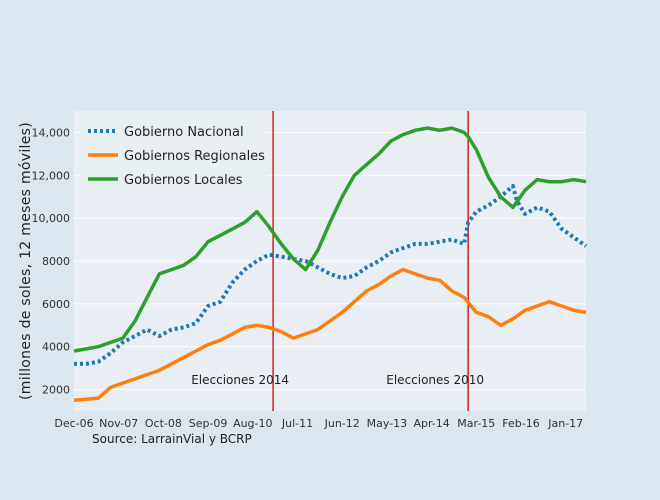  Describe the element at coordinates (118, 423) in the screenshot. I see `x-tick-label: Nov-07` at that location.